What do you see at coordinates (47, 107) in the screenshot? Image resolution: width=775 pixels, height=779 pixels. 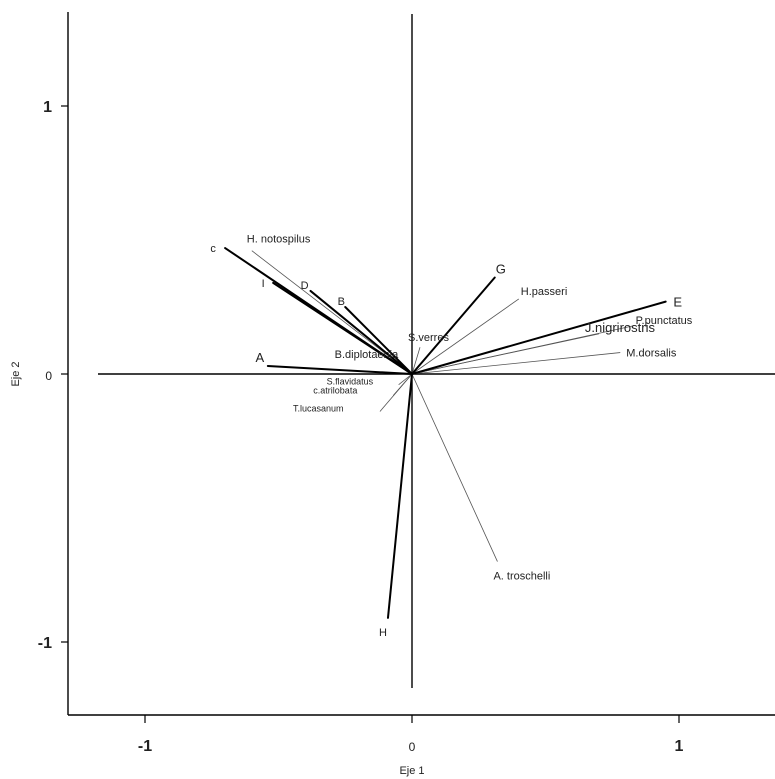 I see `y-tick-label: 1` at bounding box center [47, 107].